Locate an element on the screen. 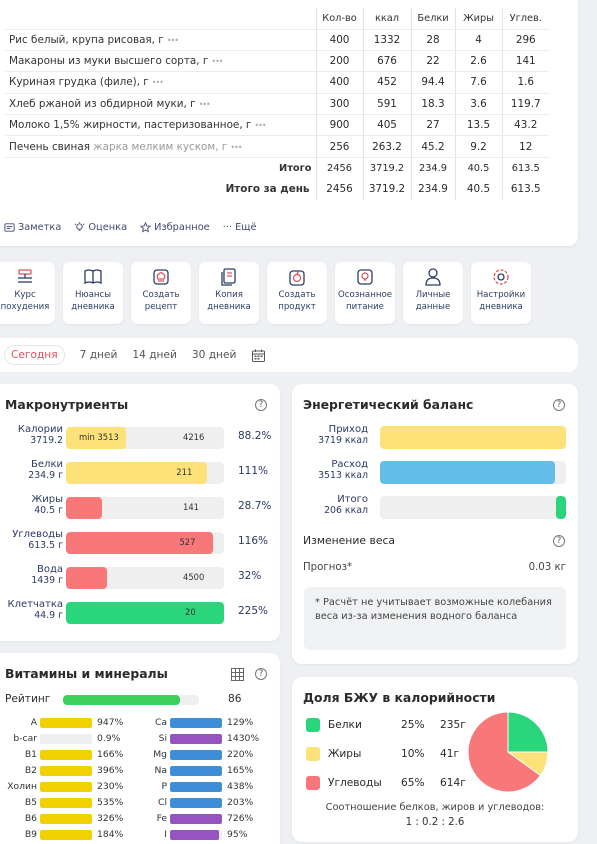 The height and width of the screenshot is (844, 597). nutrient-percent: 95% is located at coordinates (237, 834).